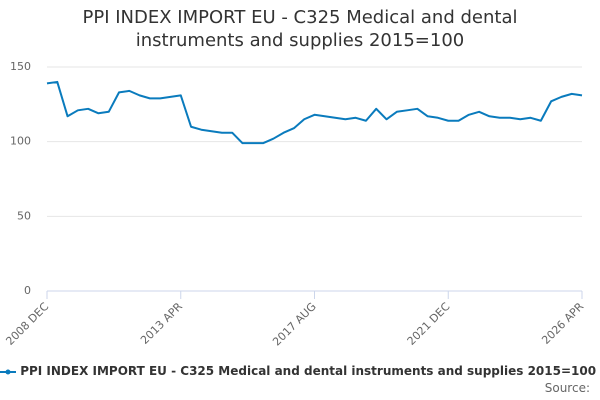 The image size is (600, 400). Describe the element at coordinates (27, 324) in the screenshot. I see `x-tick-label: 2008 DEC` at that location.